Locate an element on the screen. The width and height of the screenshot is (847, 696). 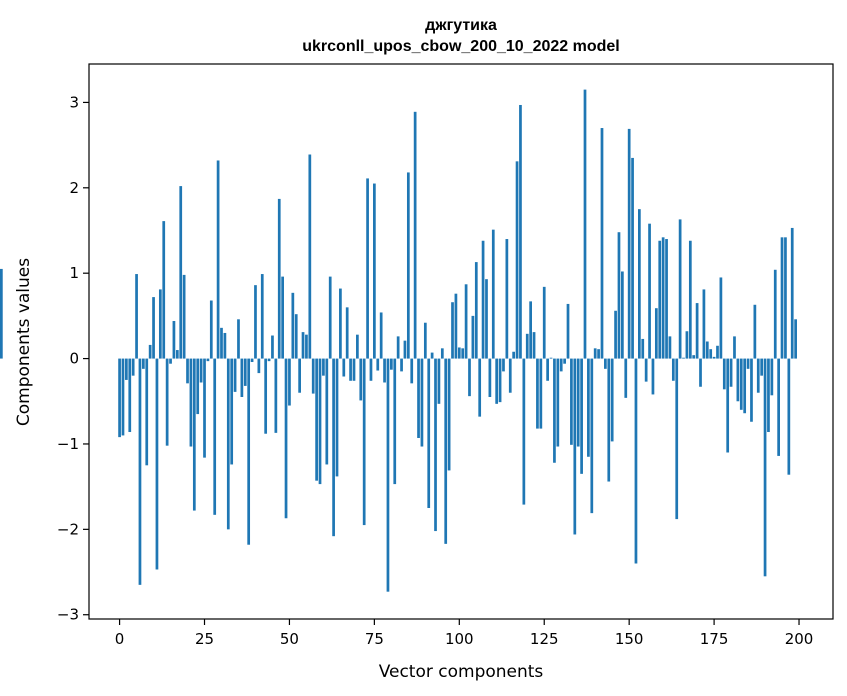
x-tick-label: 50 is located at coordinates (289, 639).